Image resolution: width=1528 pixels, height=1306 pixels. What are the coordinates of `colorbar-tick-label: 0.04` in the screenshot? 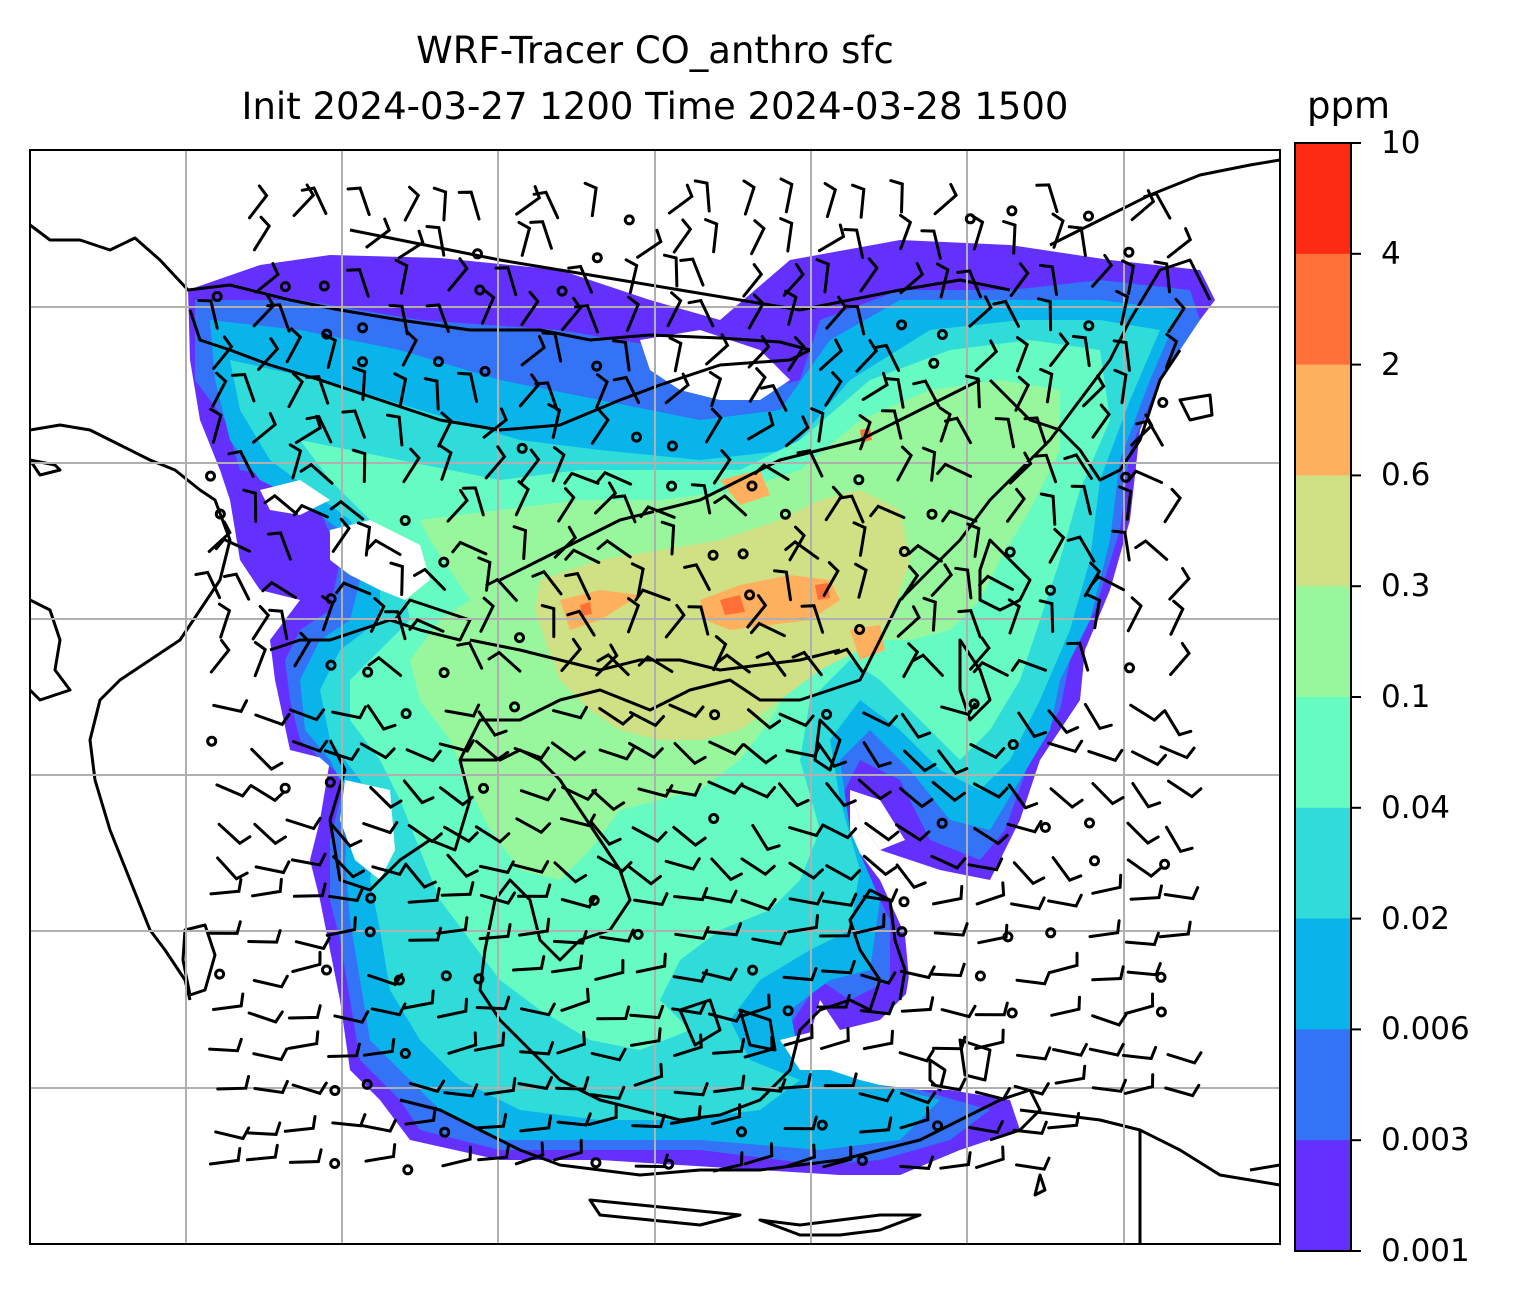 It's located at (1416, 807).